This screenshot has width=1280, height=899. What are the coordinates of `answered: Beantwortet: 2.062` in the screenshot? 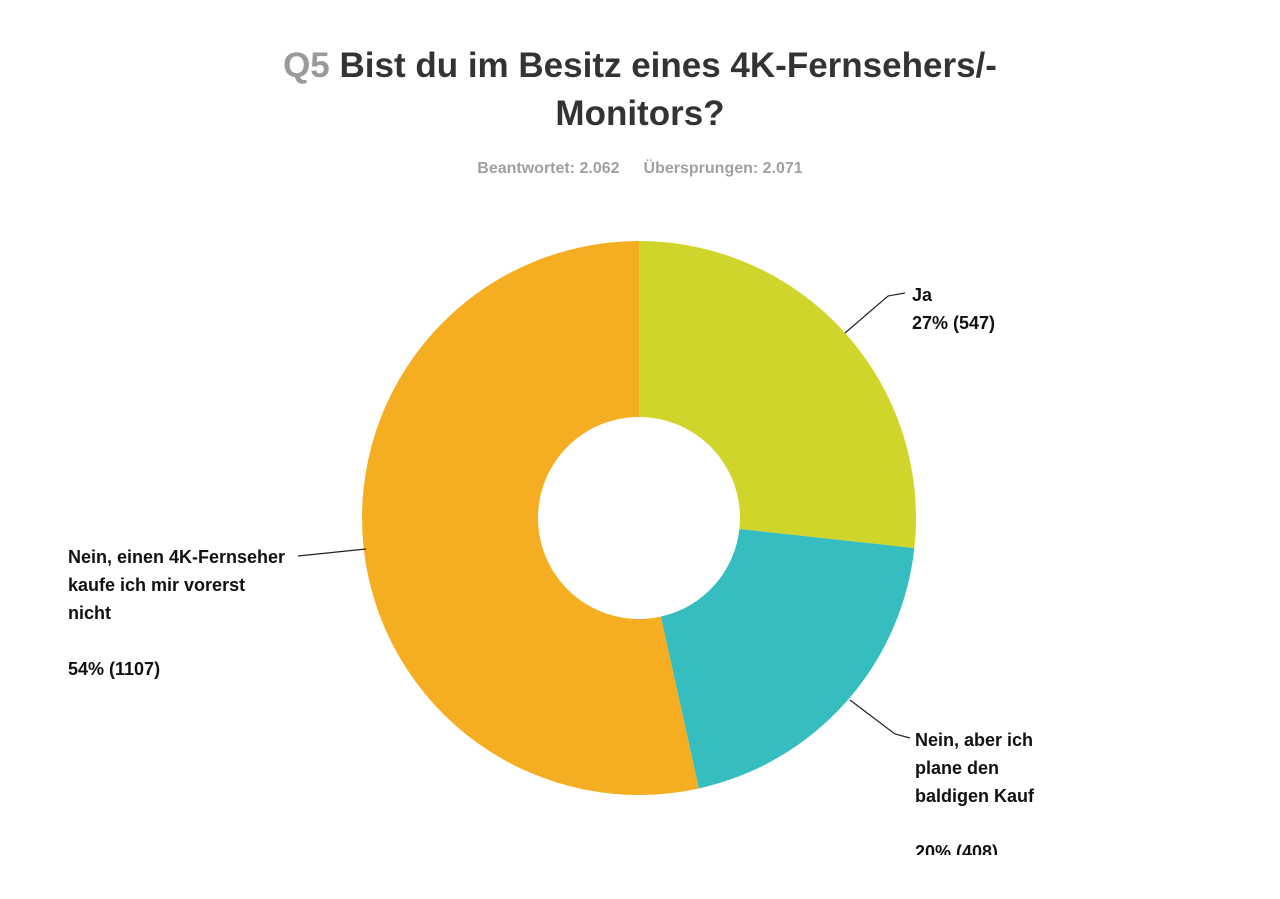 It's located at (548, 168).